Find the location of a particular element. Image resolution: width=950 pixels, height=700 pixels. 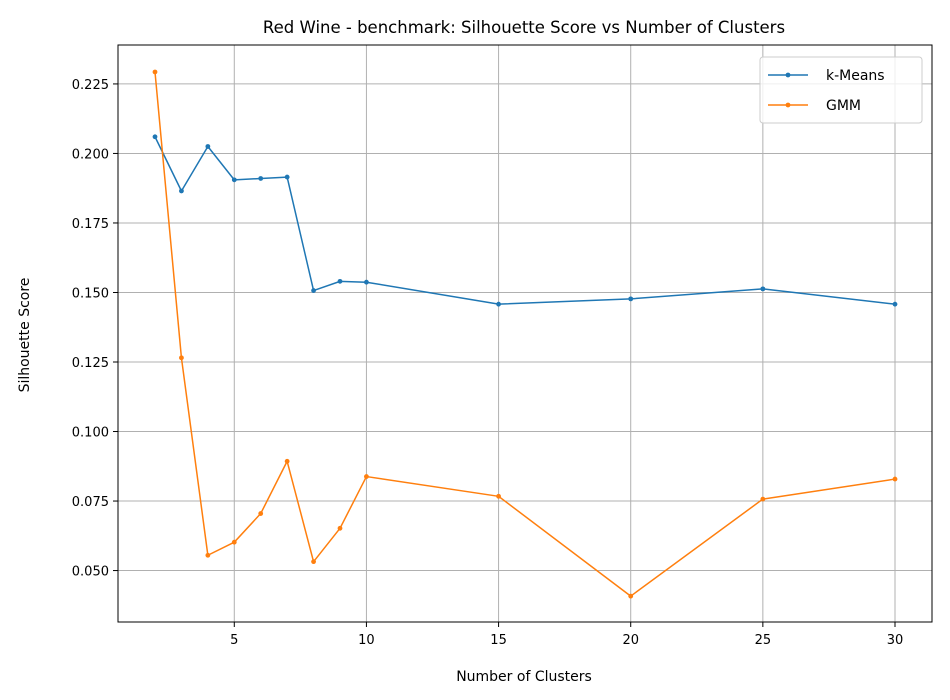

legend-box is located at coordinates (841, 90).